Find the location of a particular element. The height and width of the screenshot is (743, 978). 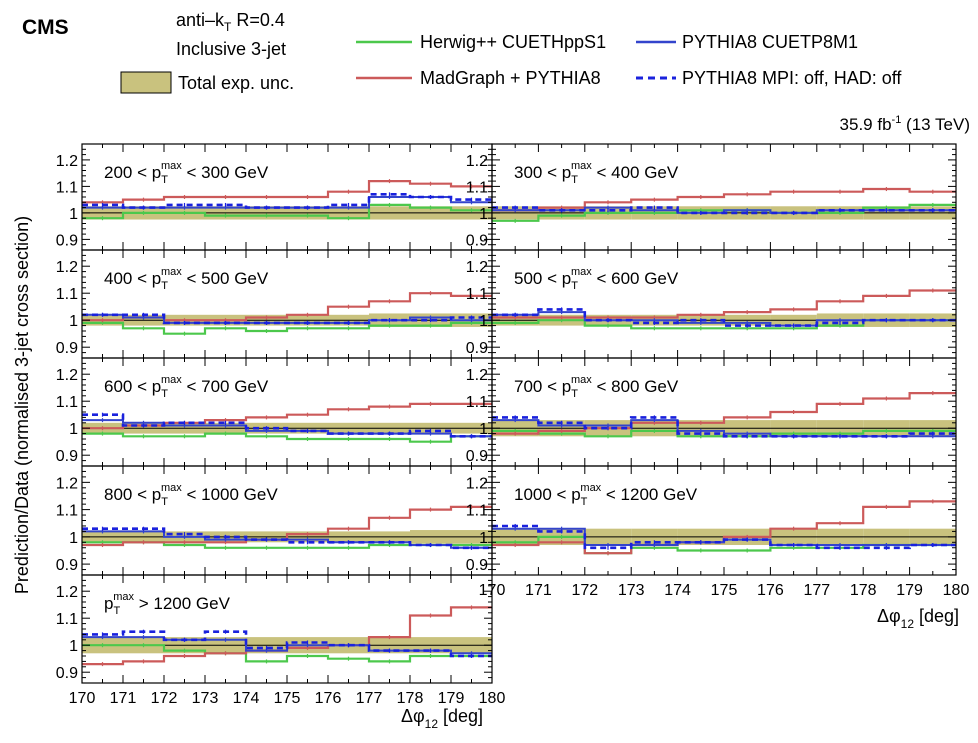

panel-1: 0.9 1 1.1 1.2 200 < pTmax < 300 GeV is located at coordinates (274, 197).